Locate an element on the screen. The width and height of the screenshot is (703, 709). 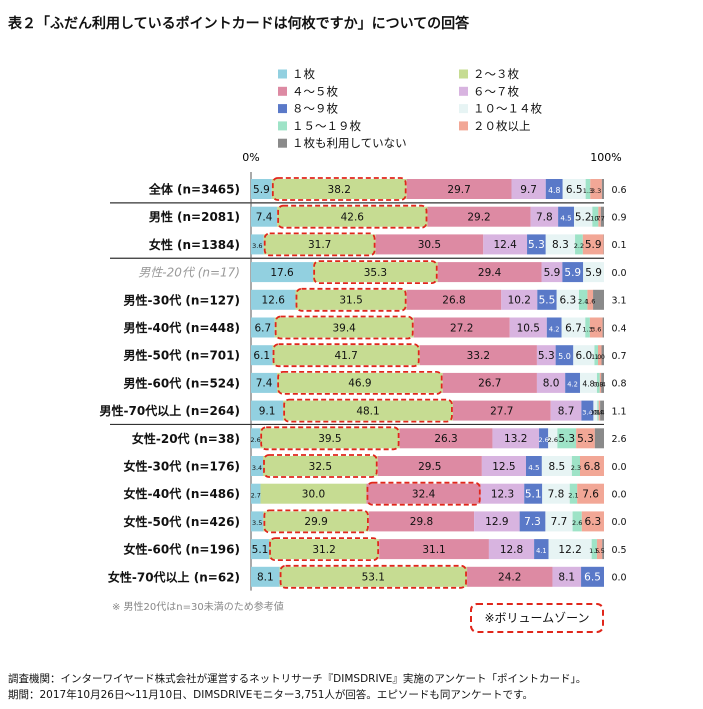
data-label: 30.0 is located at coordinates (313, 495).